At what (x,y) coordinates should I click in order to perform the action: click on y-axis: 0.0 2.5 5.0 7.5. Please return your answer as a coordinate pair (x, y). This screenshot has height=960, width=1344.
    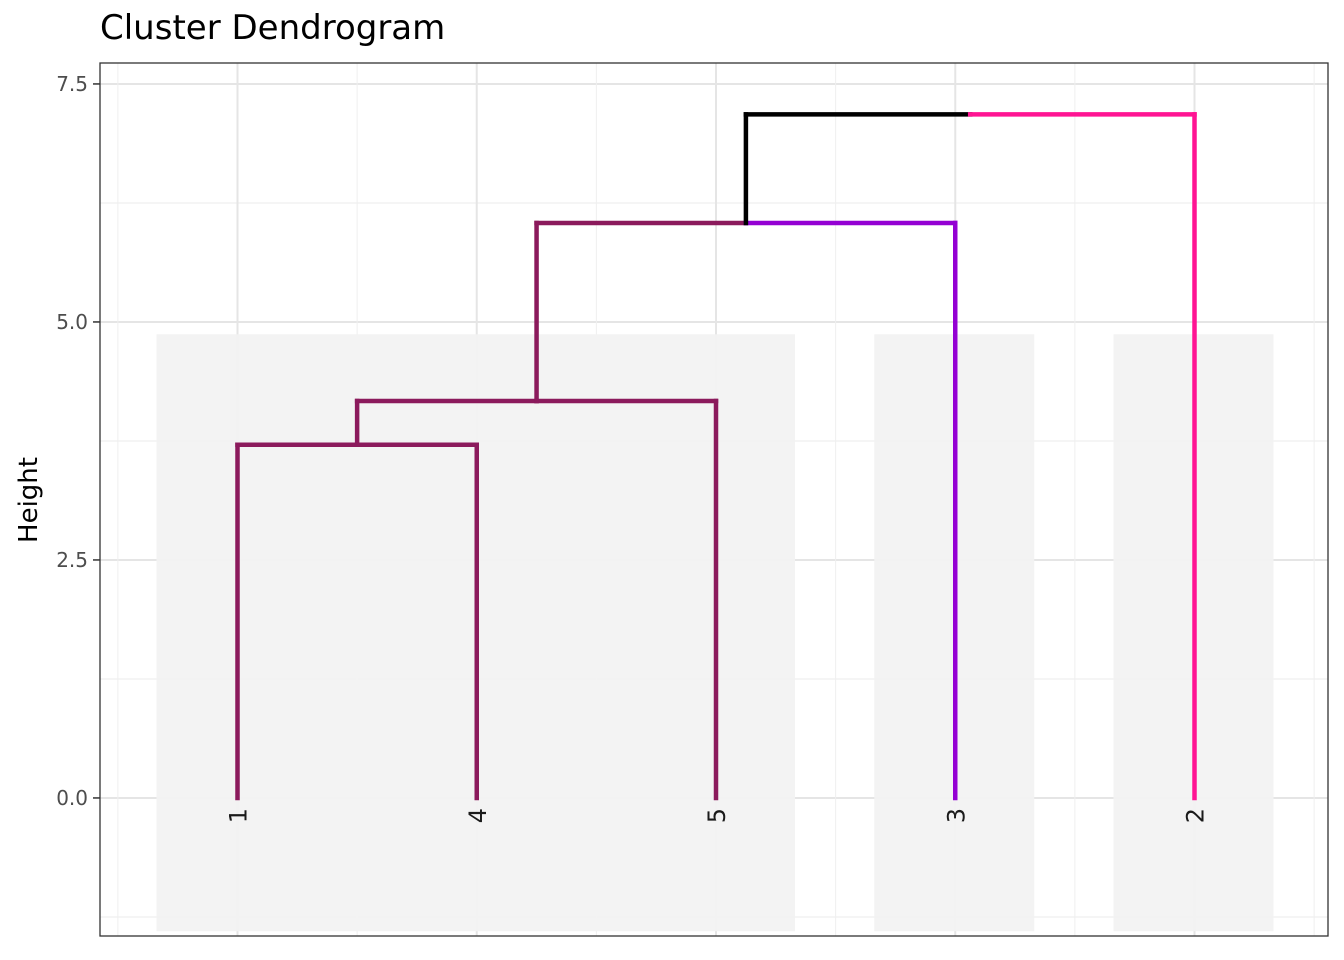
    Looking at the image, I should click on (78, 441).